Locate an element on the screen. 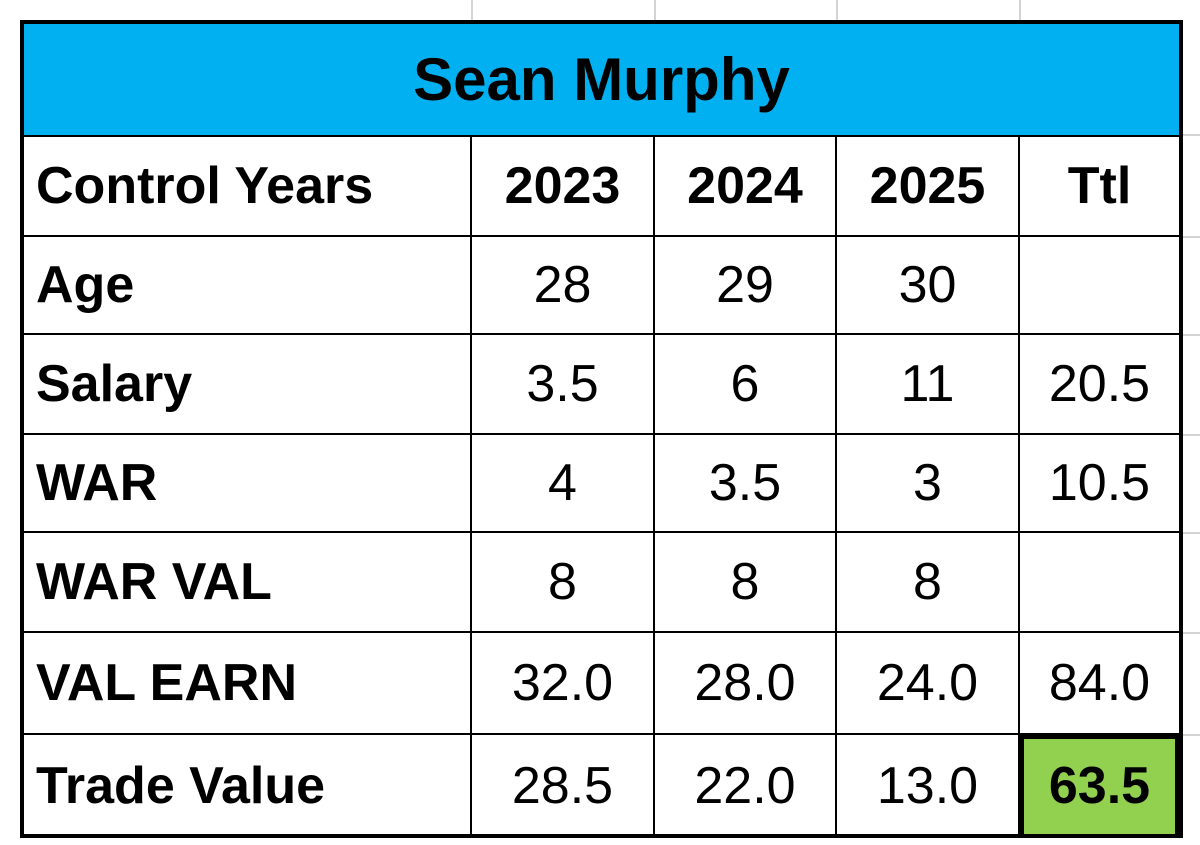 The width and height of the screenshot is (1200, 845). table-cell: 6 is located at coordinates (746, 385).